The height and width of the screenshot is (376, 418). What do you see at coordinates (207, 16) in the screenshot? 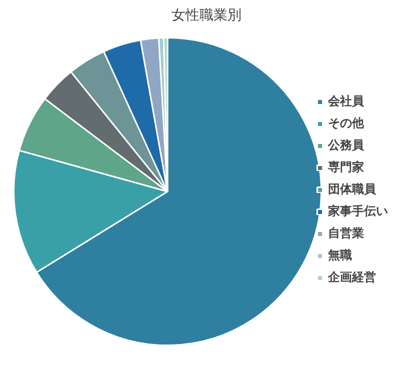
I see `chart-title: 女性職業別` at bounding box center [207, 16].